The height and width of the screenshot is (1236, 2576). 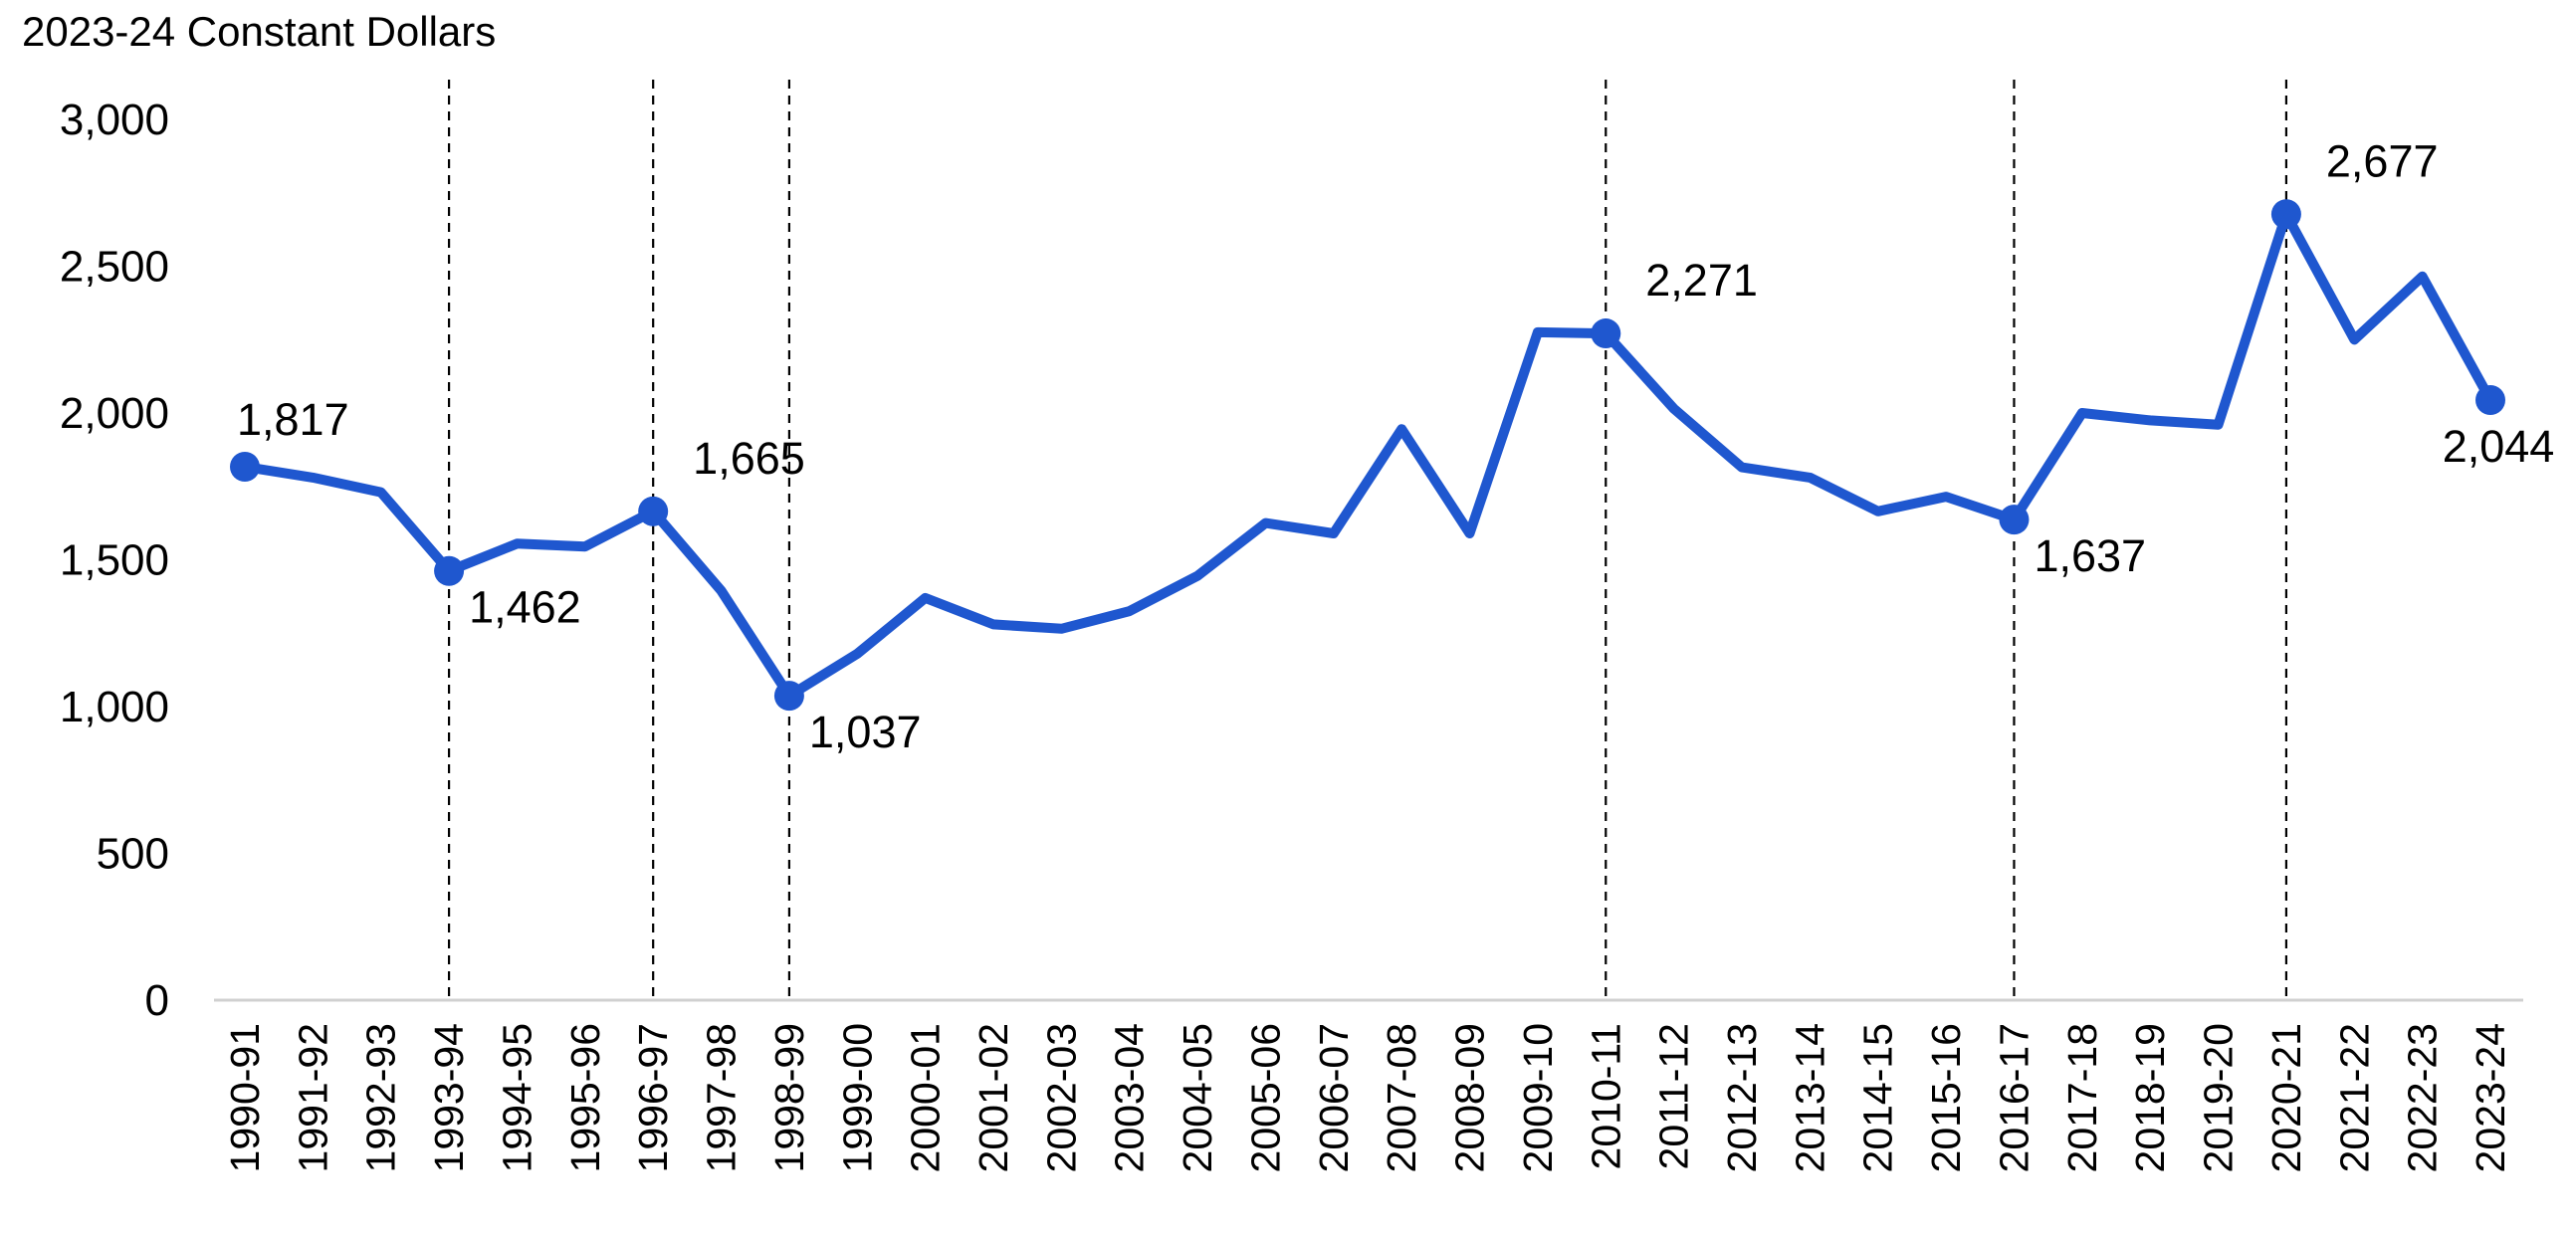 I want to click on x-tick-label: 2022-23, so click(x=2423, y=1097).